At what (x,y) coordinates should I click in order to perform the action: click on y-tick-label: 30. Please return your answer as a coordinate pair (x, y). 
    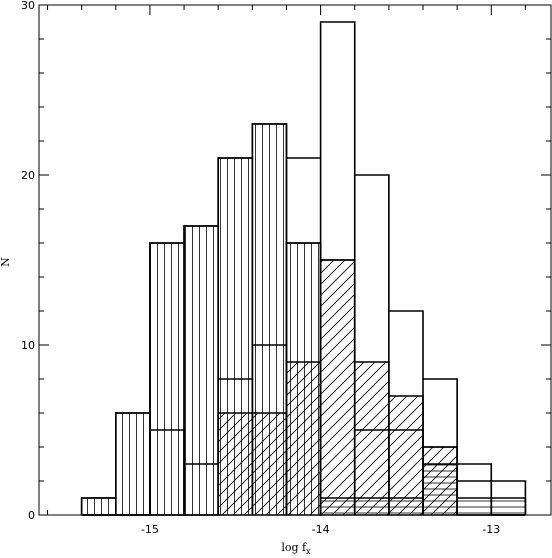
    Looking at the image, I should click on (28, 6).